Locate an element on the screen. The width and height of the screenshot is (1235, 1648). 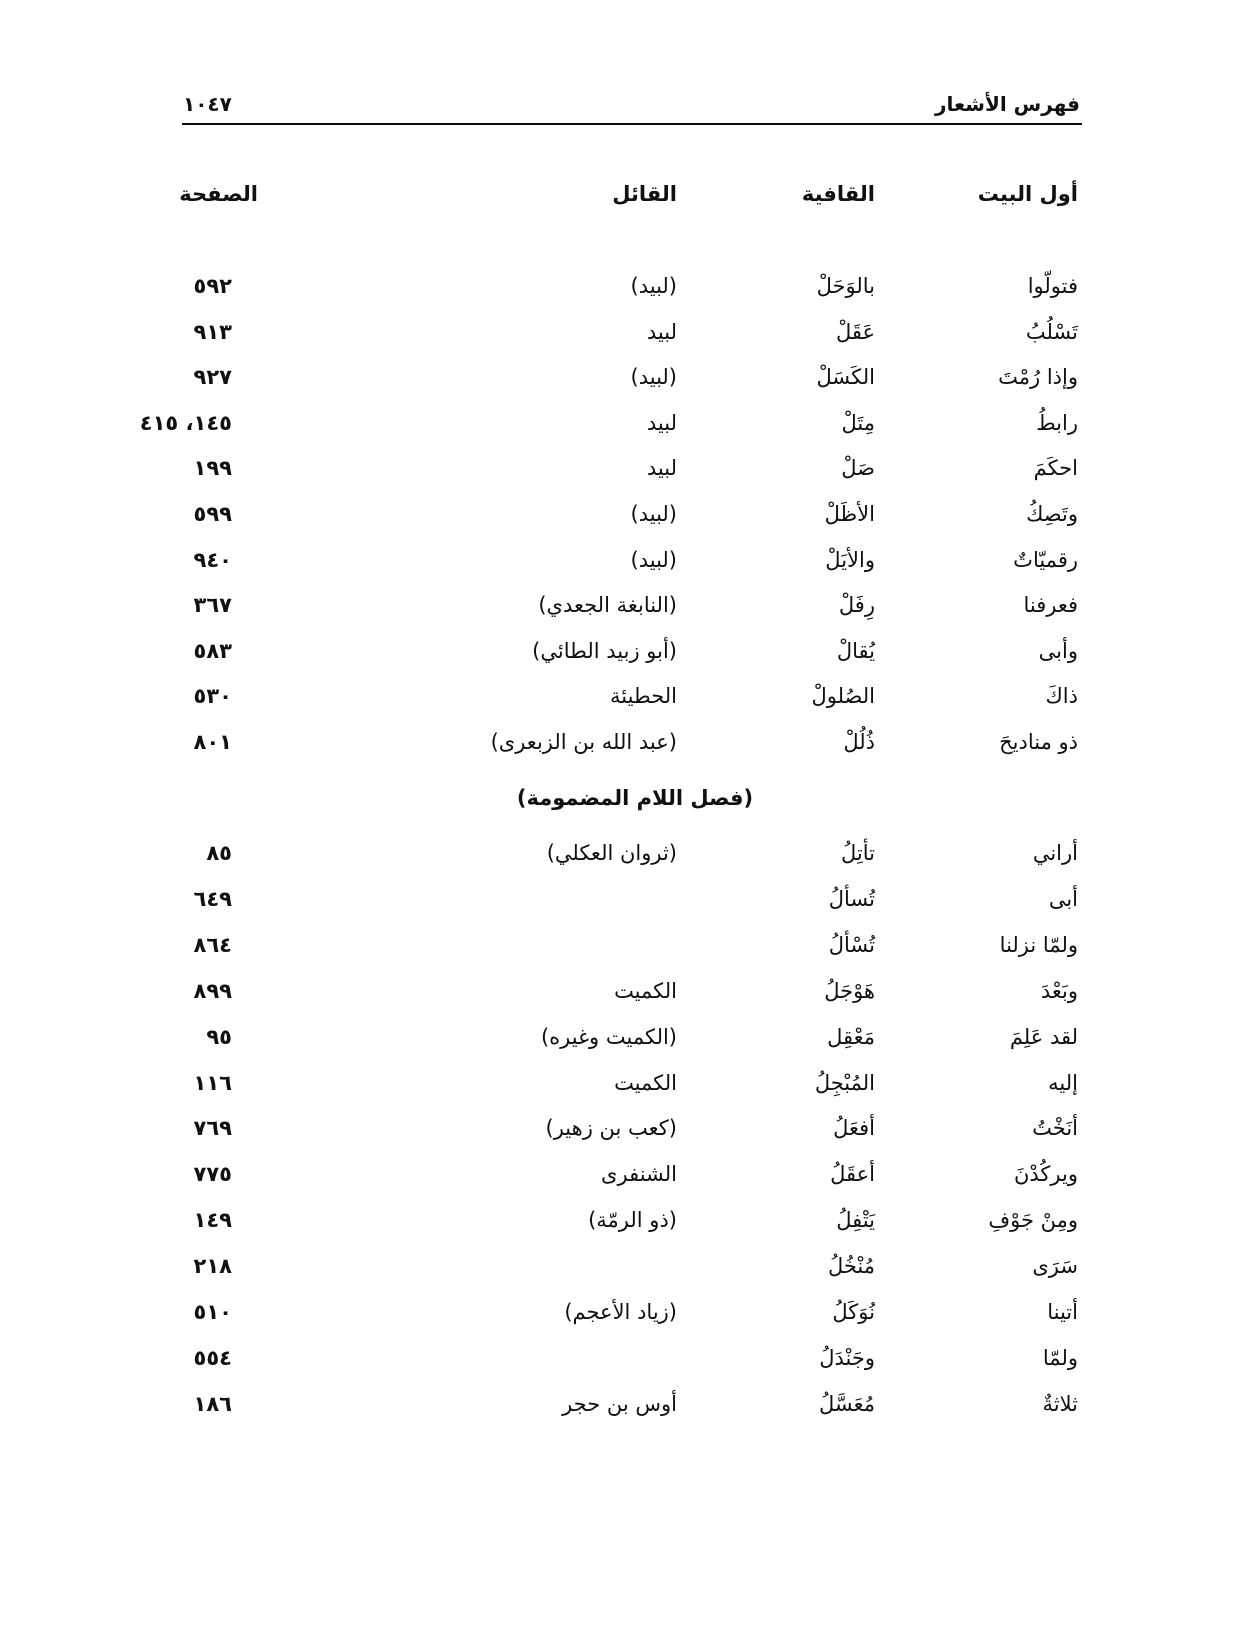
first-verse-cell: ذو مناديحَ is located at coordinates (1038, 742).